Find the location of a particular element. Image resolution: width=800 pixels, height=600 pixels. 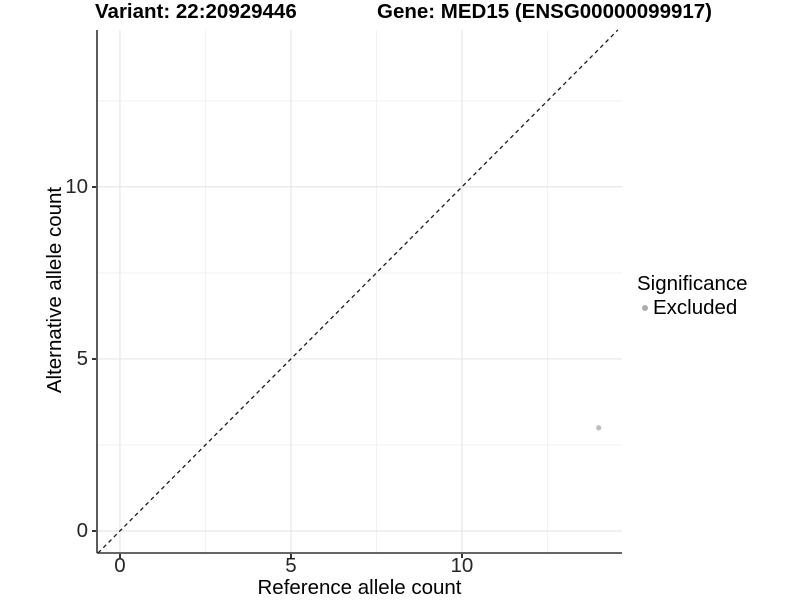

plot-title-variant: Variant: 22:20929446 is located at coordinates (196, 11).